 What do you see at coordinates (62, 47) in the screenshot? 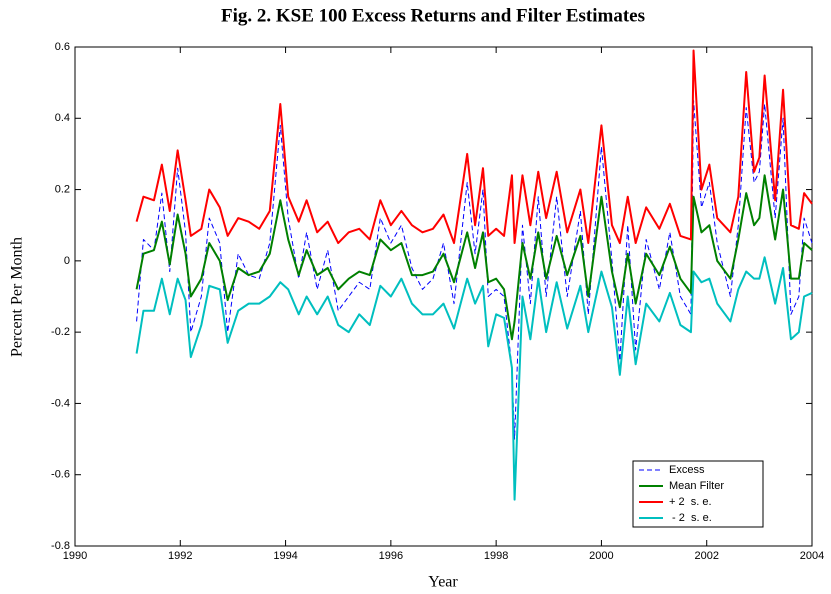
I see `y-tick-label: 0.6` at bounding box center [62, 47].